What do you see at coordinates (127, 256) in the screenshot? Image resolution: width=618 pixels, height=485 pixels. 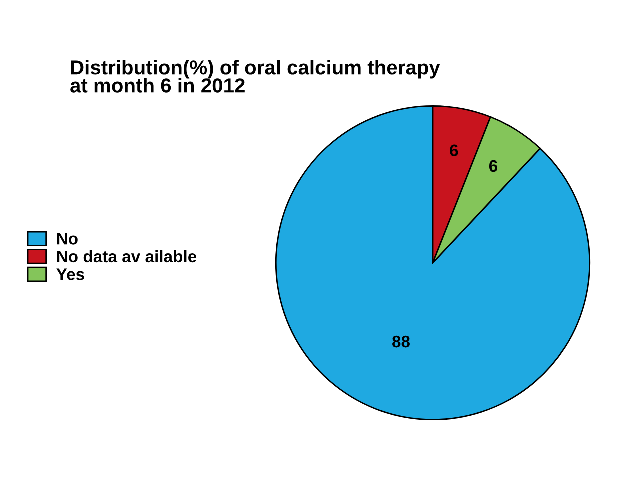 I see `legend-label: No data av ailable` at bounding box center [127, 256].